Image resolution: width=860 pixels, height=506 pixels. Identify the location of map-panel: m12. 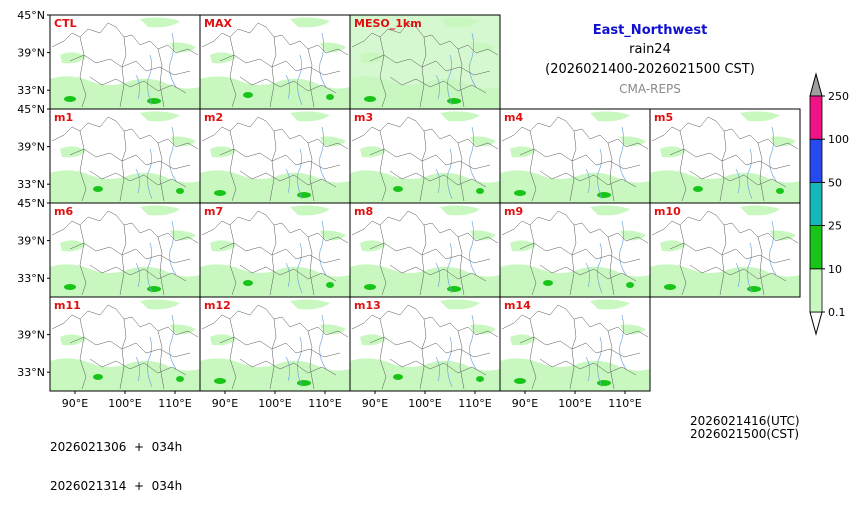
(275, 344).